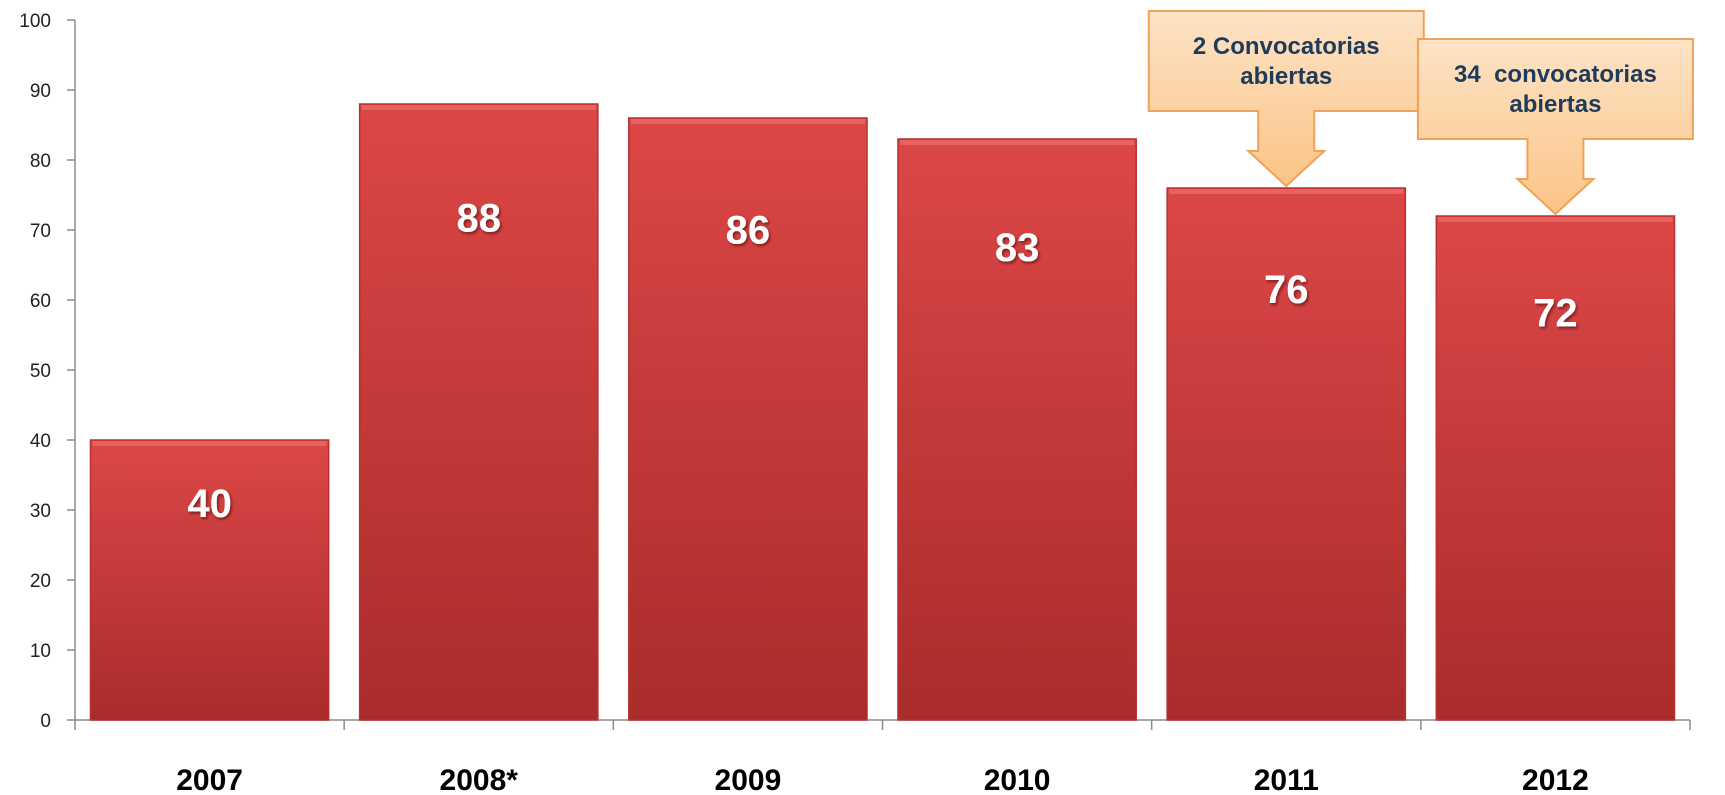  I want to click on y-tick-label: 20, so click(40, 581).